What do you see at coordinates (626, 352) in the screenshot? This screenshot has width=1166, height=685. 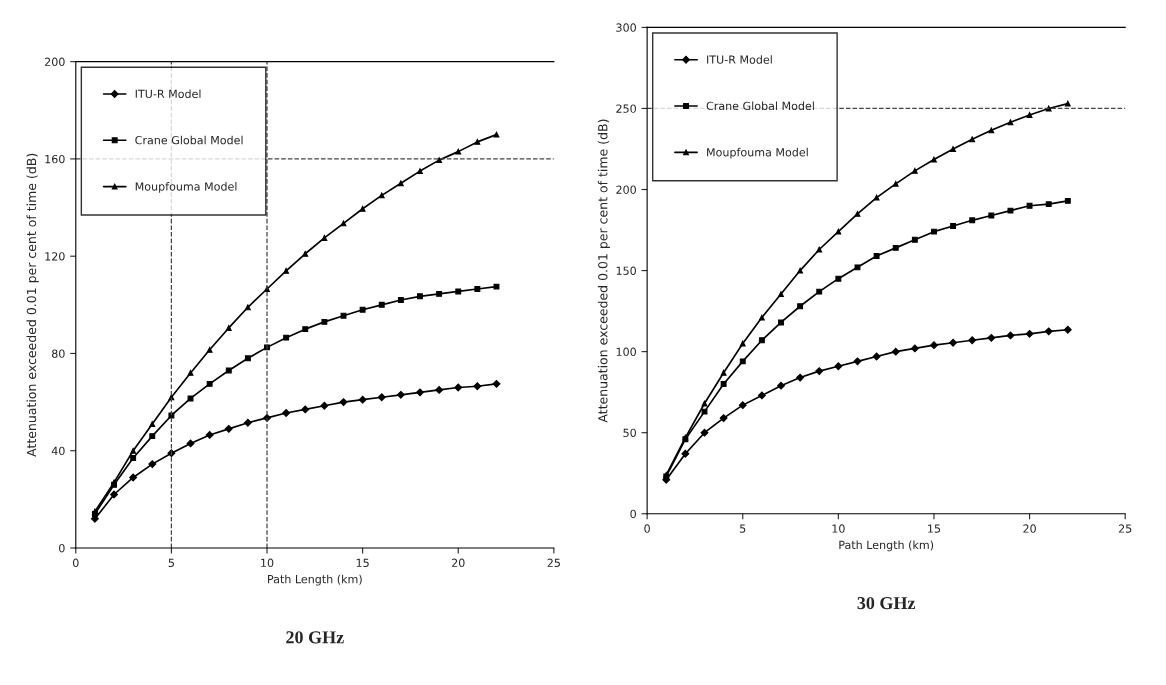 I see `y-tick-label: 100` at bounding box center [626, 352].